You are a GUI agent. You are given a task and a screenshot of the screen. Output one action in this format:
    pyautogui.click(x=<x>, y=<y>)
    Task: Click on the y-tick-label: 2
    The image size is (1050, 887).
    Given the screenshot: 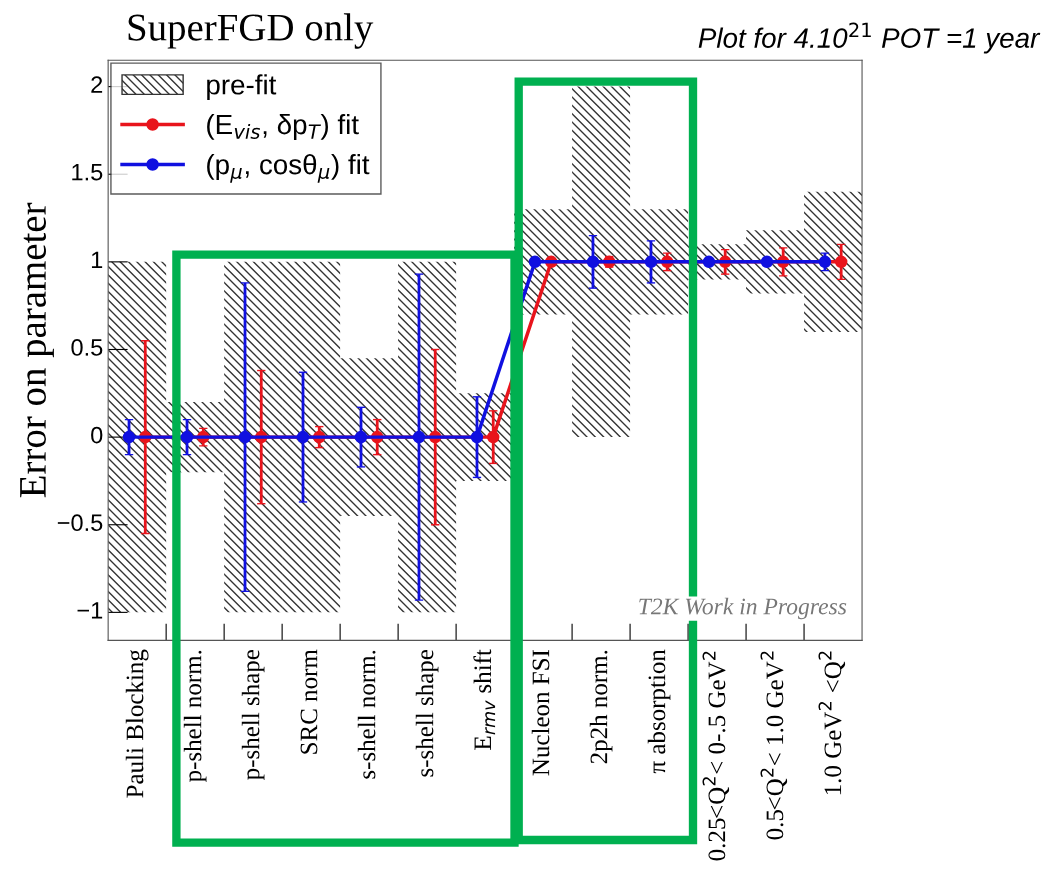 What is the action you would take?
    pyautogui.click(x=97, y=84)
    